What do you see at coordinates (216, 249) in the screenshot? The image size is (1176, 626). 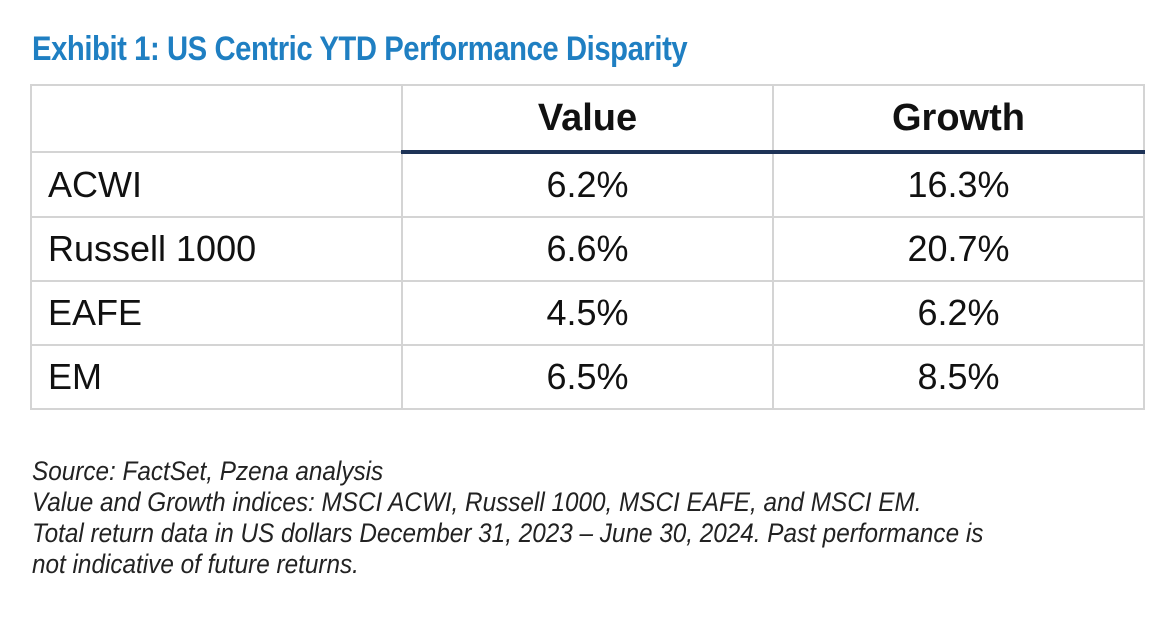 I see `row-label-russell-1000: Russell 1000` at bounding box center [216, 249].